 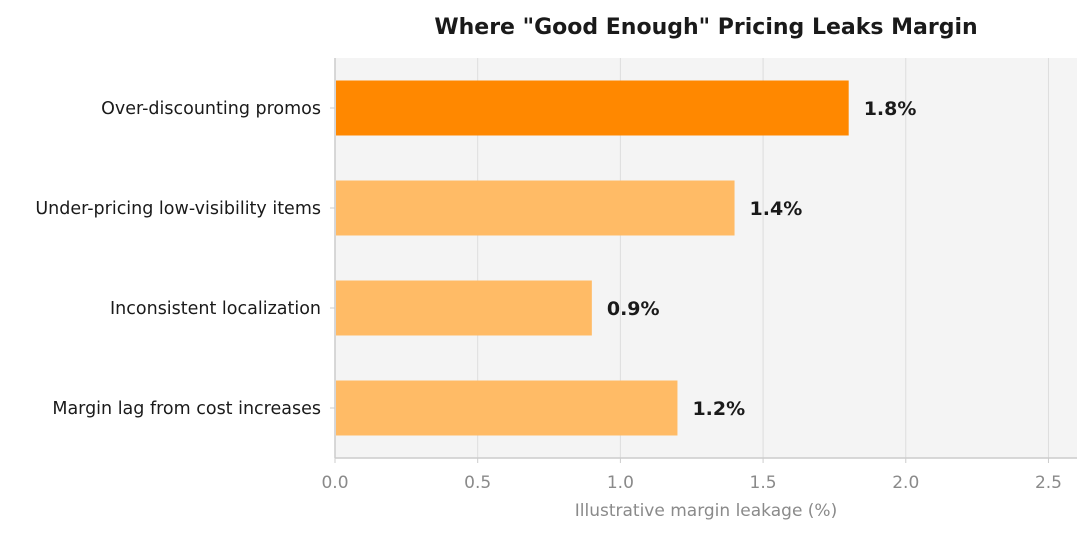 I want to click on x-tick-label: 1.5, so click(x=763, y=483).